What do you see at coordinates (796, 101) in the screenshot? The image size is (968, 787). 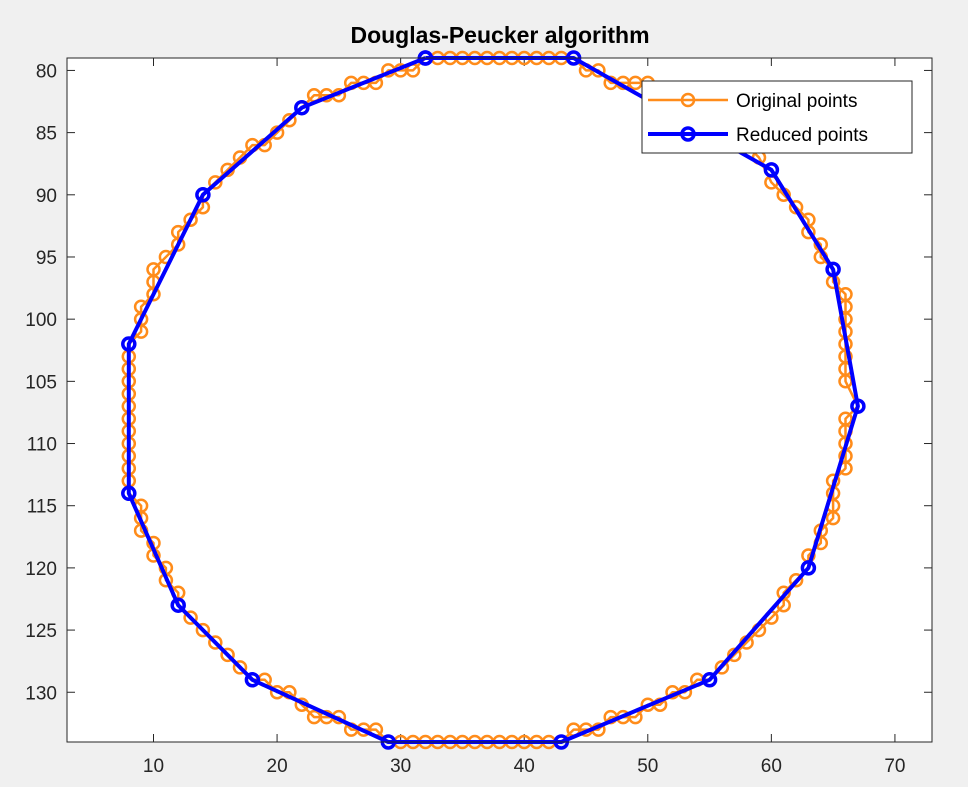 I see `legend-label-original: Original points` at bounding box center [796, 101].